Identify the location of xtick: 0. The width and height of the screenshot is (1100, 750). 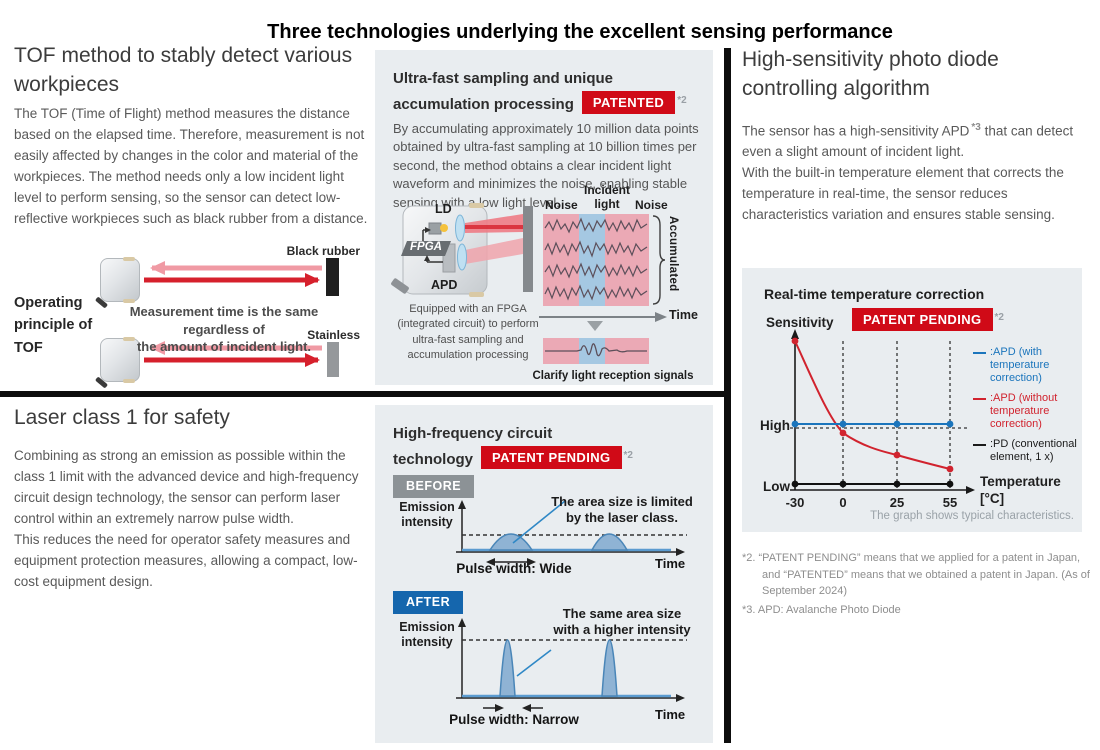
(843, 502).